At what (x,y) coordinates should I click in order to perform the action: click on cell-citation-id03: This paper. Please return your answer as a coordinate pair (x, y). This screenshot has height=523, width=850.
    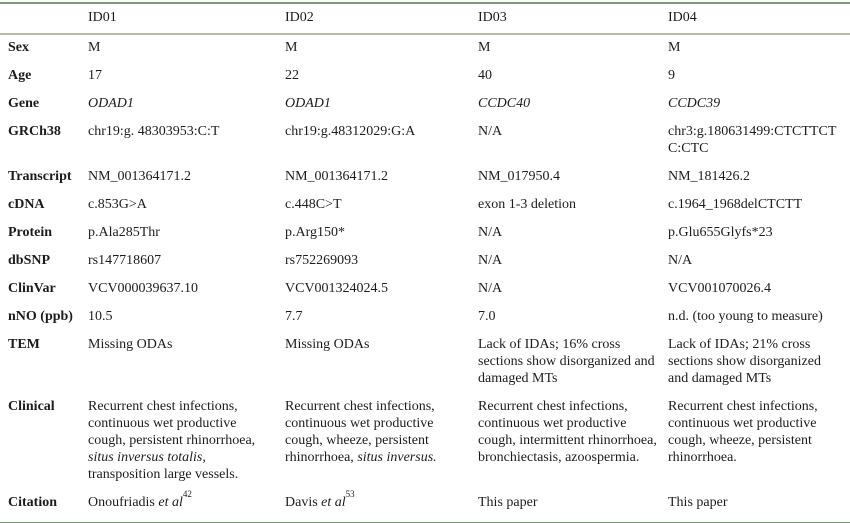
    Looking at the image, I should click on (508, 502).